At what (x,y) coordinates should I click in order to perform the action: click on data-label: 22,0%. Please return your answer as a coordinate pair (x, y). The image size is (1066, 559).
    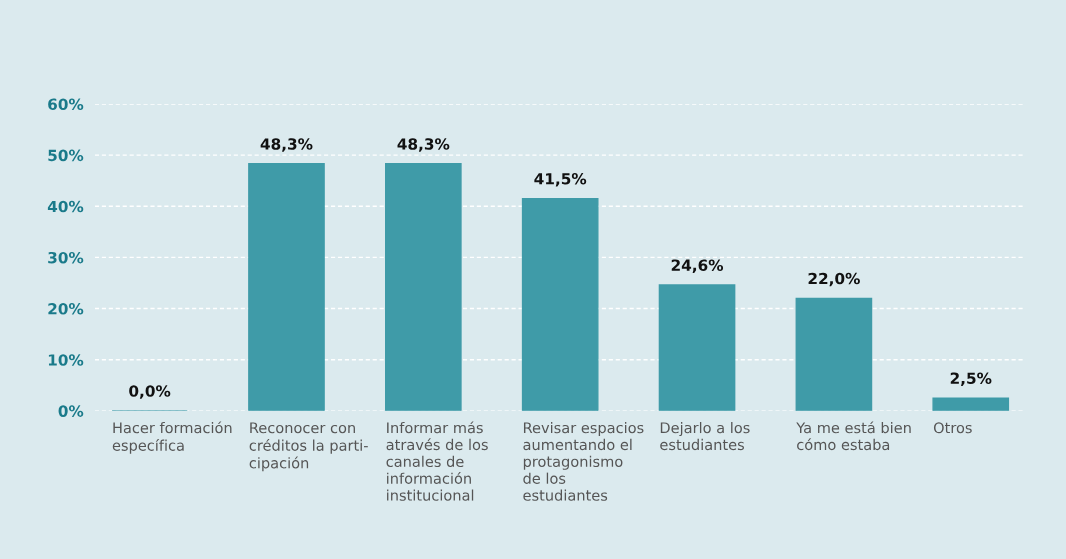
    Looking at the image, I should click on (834, 279).